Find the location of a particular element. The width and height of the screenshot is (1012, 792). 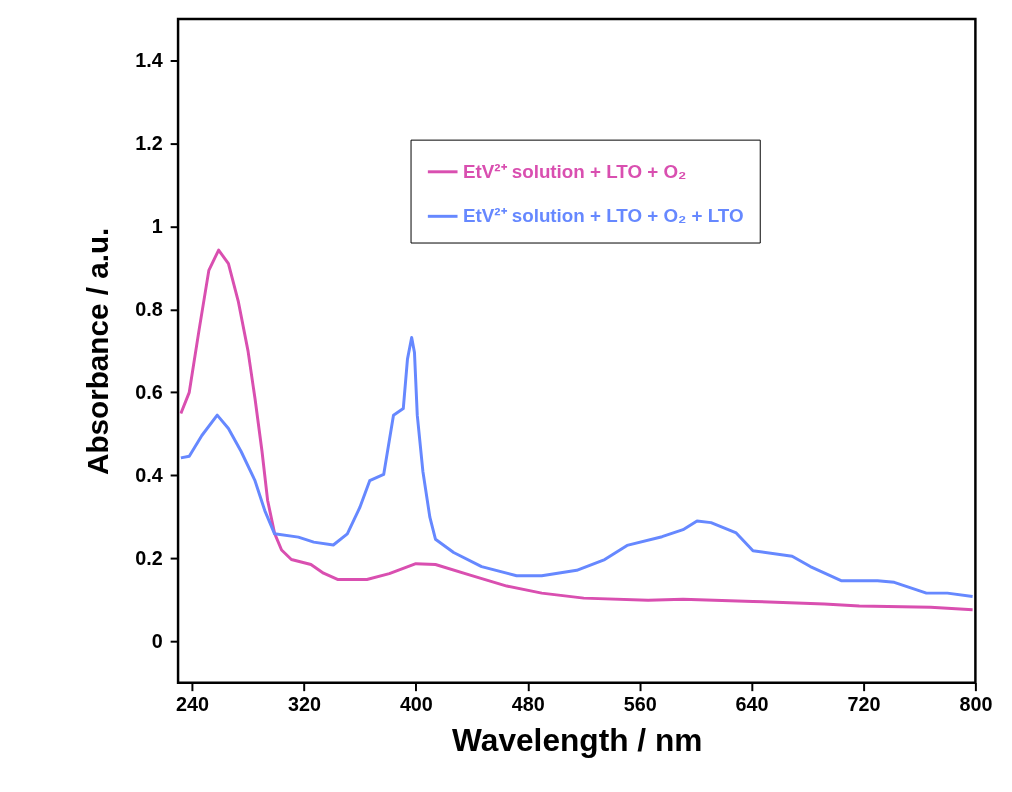

y-tick-label: 0 is located at coordinates (157, 640).